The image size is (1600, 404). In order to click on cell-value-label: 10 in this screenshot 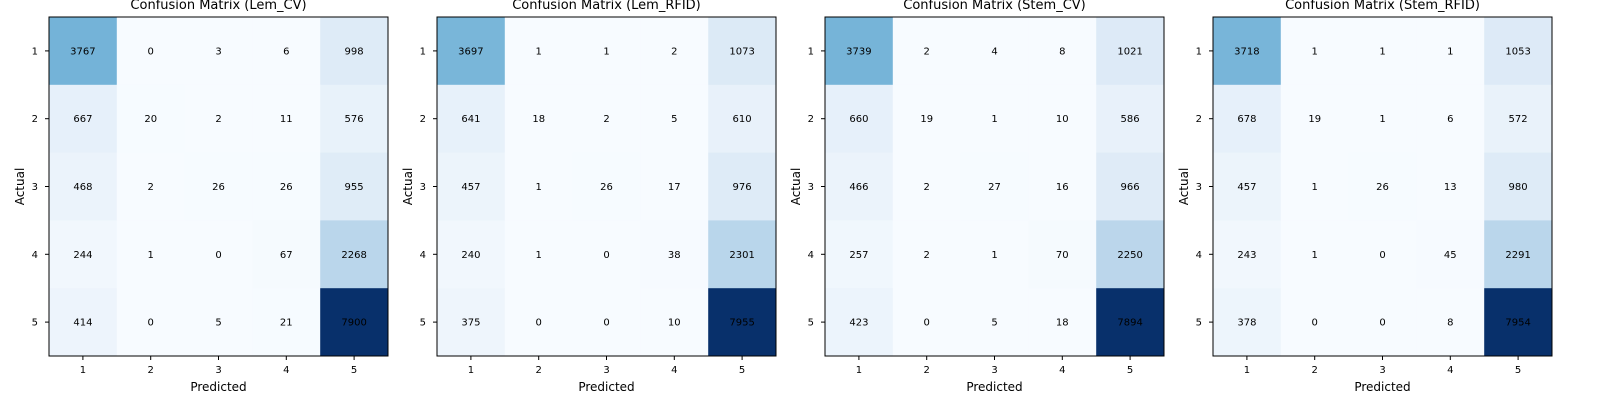, I will do `click(1062, 119)`.